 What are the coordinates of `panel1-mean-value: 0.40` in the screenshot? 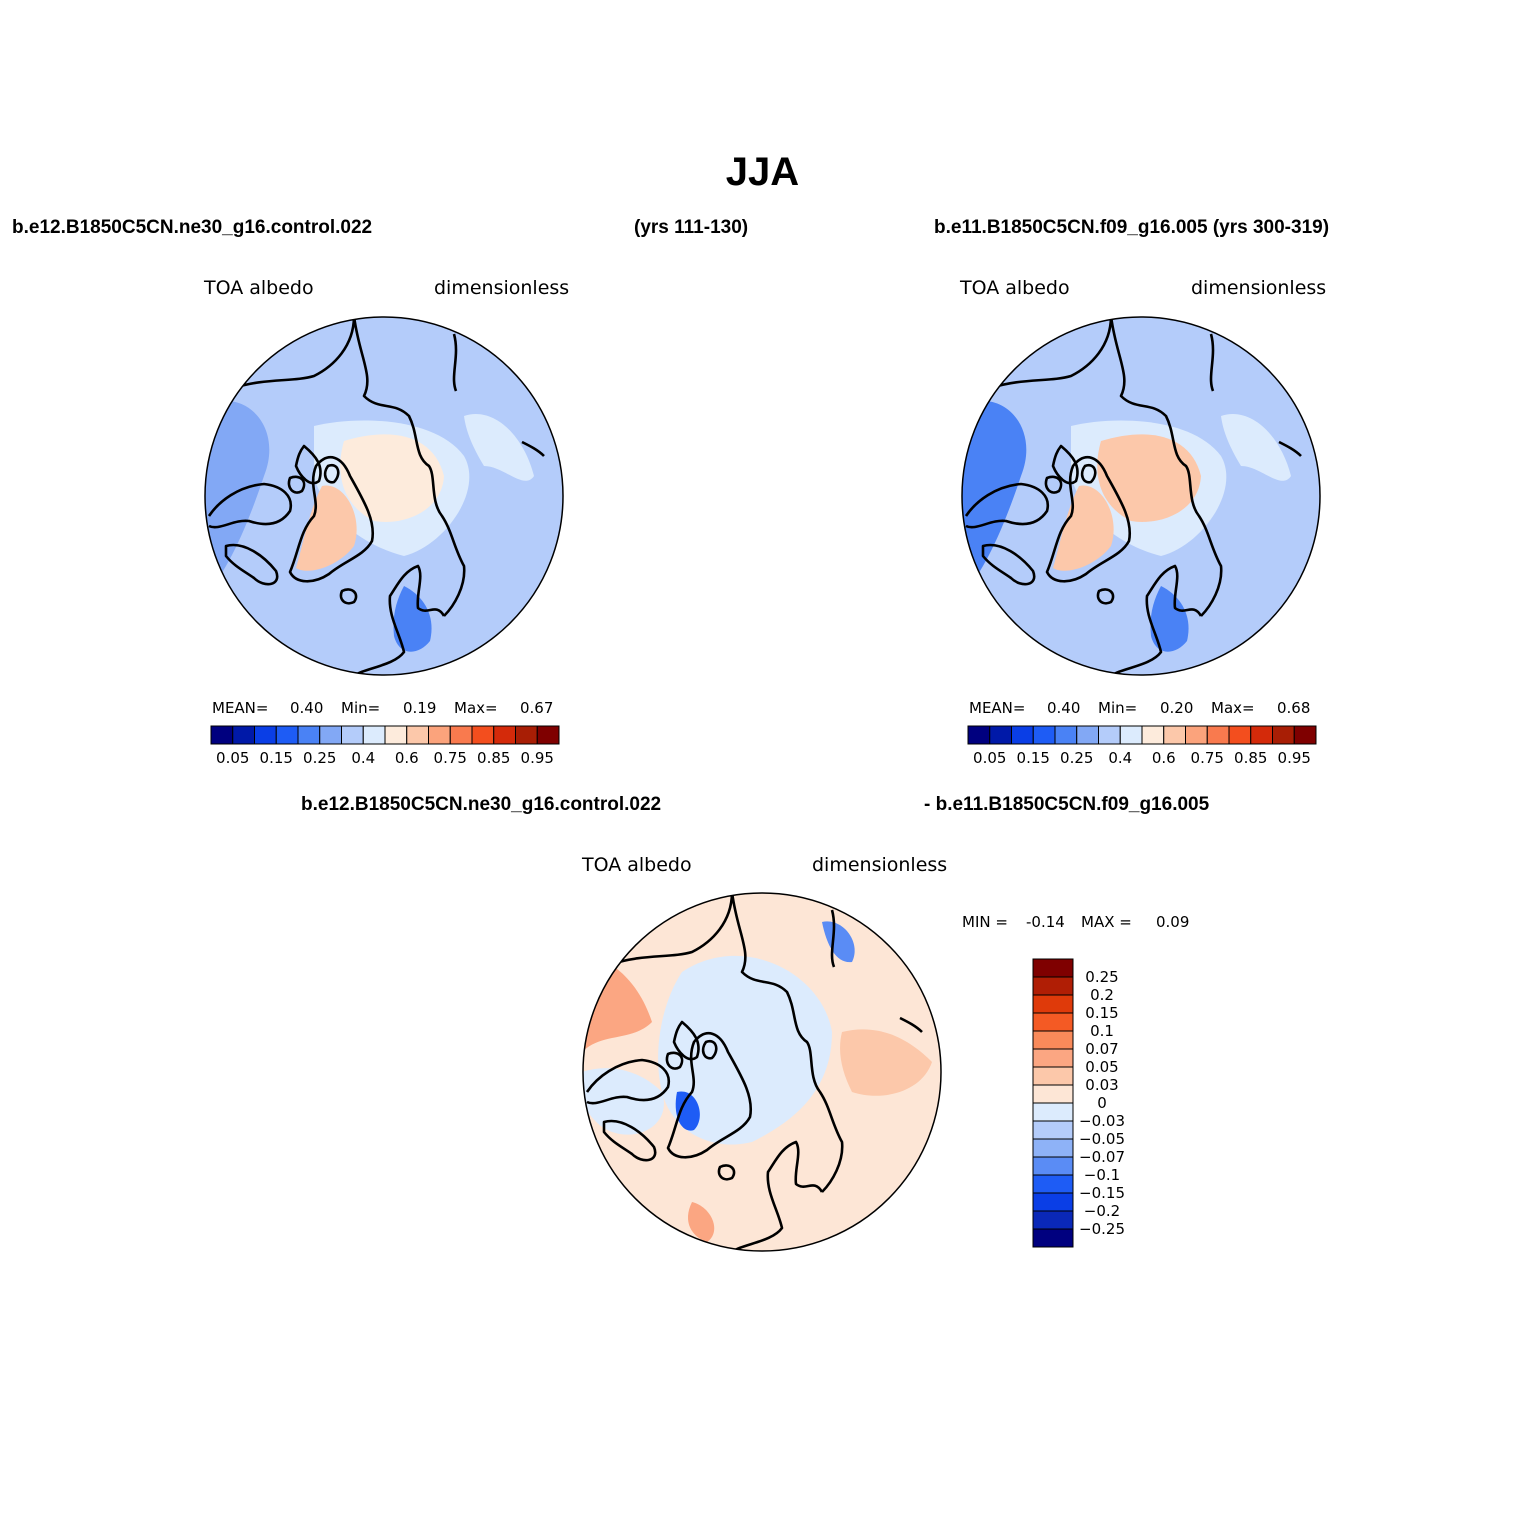 It's located at (307, 708).